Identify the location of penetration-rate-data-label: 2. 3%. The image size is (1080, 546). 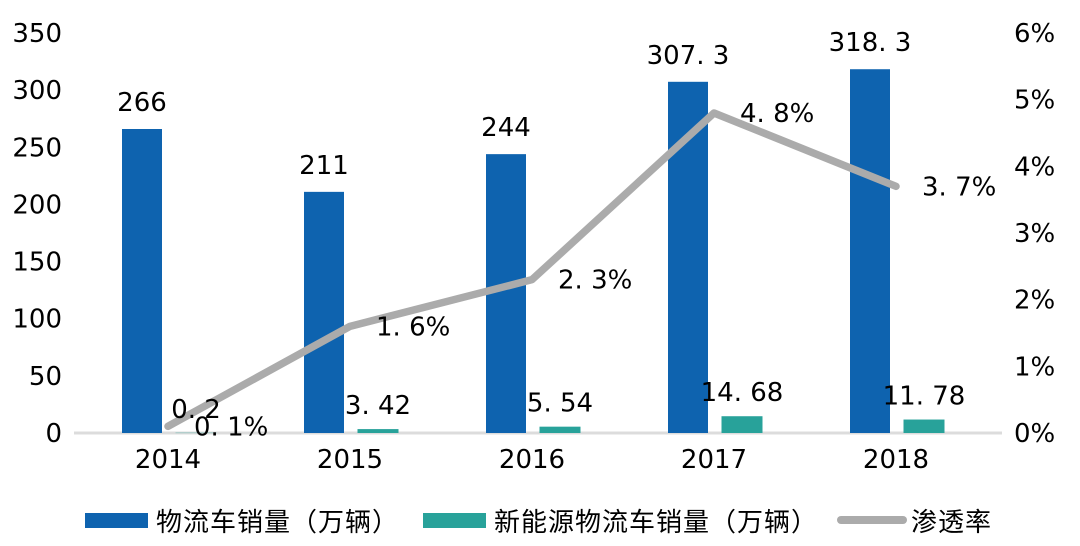
(595, 281).